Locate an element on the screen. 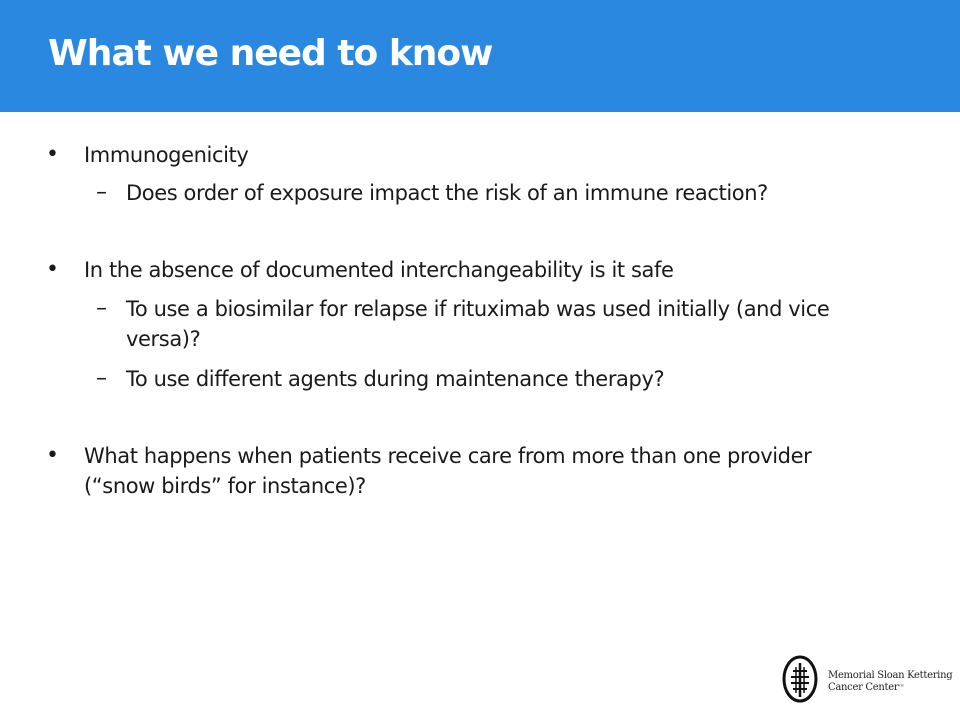 Image resolution: width=960 pixels, height=720 pixels. sub-bullet-biosimilar-relapse-continued: versa)? is located at coordinates (163, 339).